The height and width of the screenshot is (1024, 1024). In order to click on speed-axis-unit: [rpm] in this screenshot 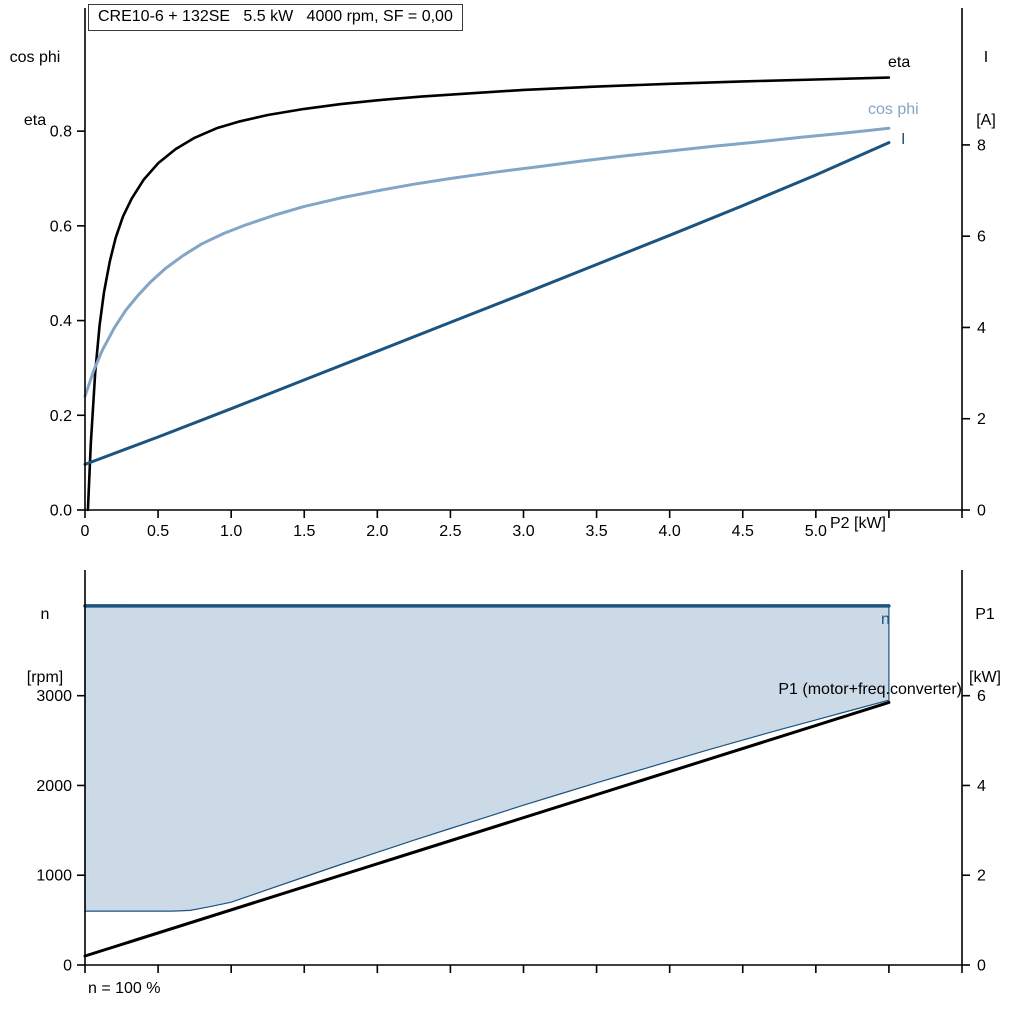, I will do `click(45, 677)`.